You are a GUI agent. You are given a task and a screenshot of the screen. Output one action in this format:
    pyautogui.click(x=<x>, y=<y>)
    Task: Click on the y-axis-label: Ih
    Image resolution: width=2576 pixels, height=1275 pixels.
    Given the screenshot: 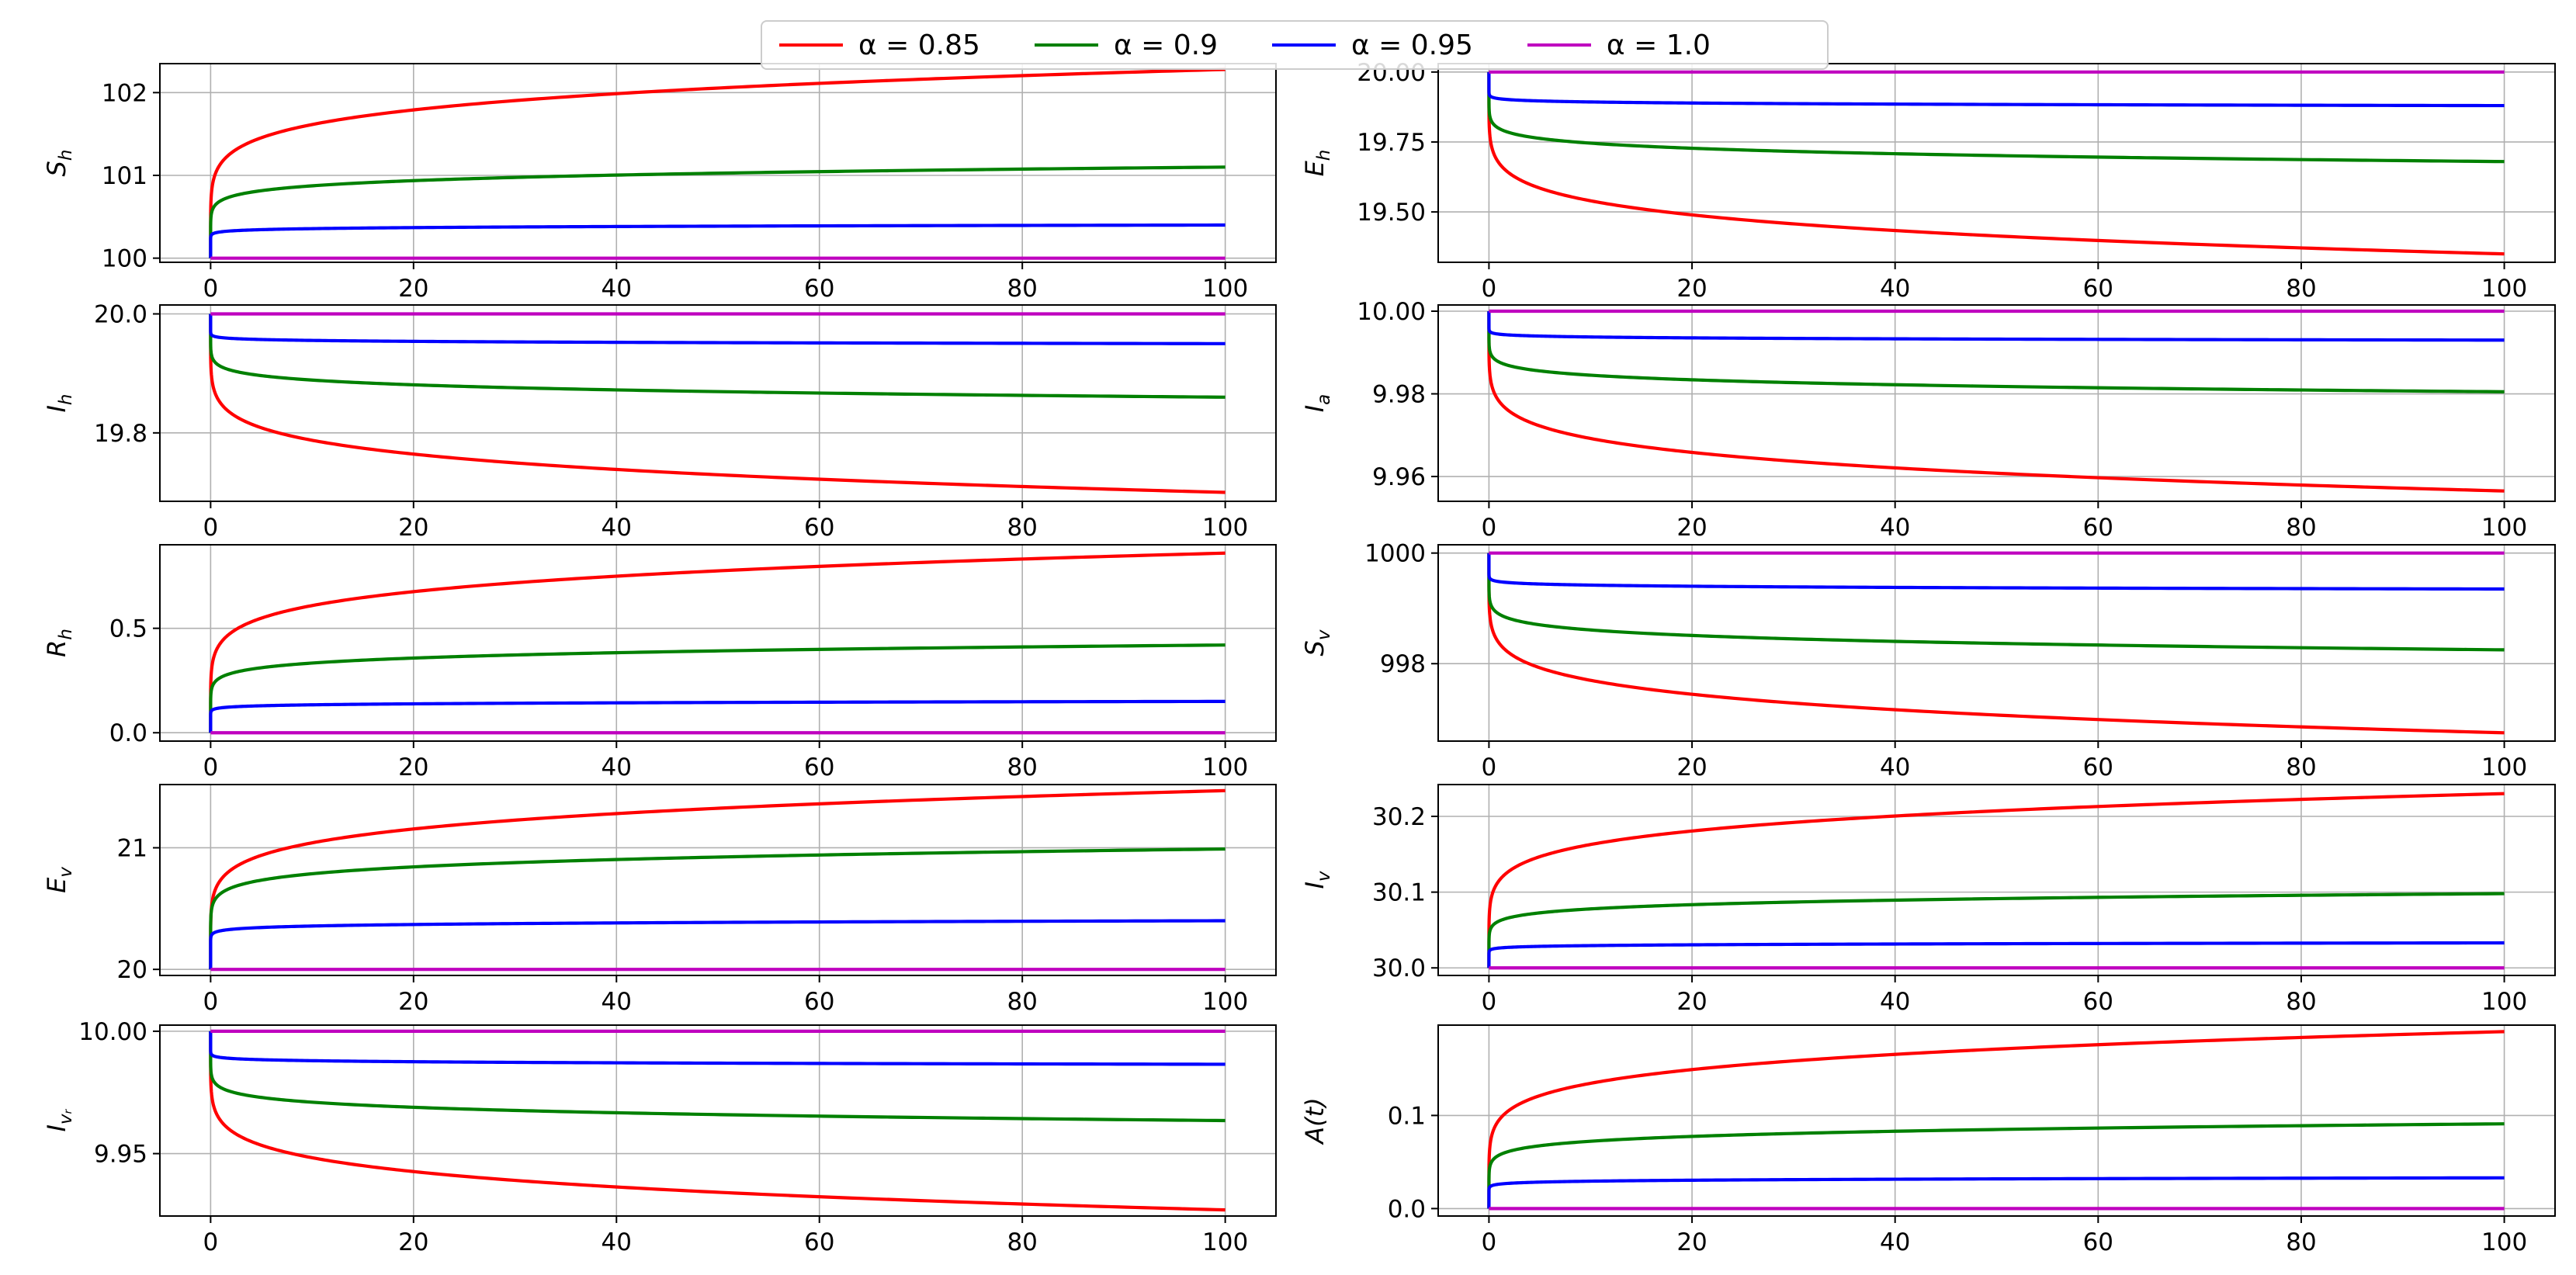 What is the action you would take?
    pyautogui.click(x=59, y=402)
    